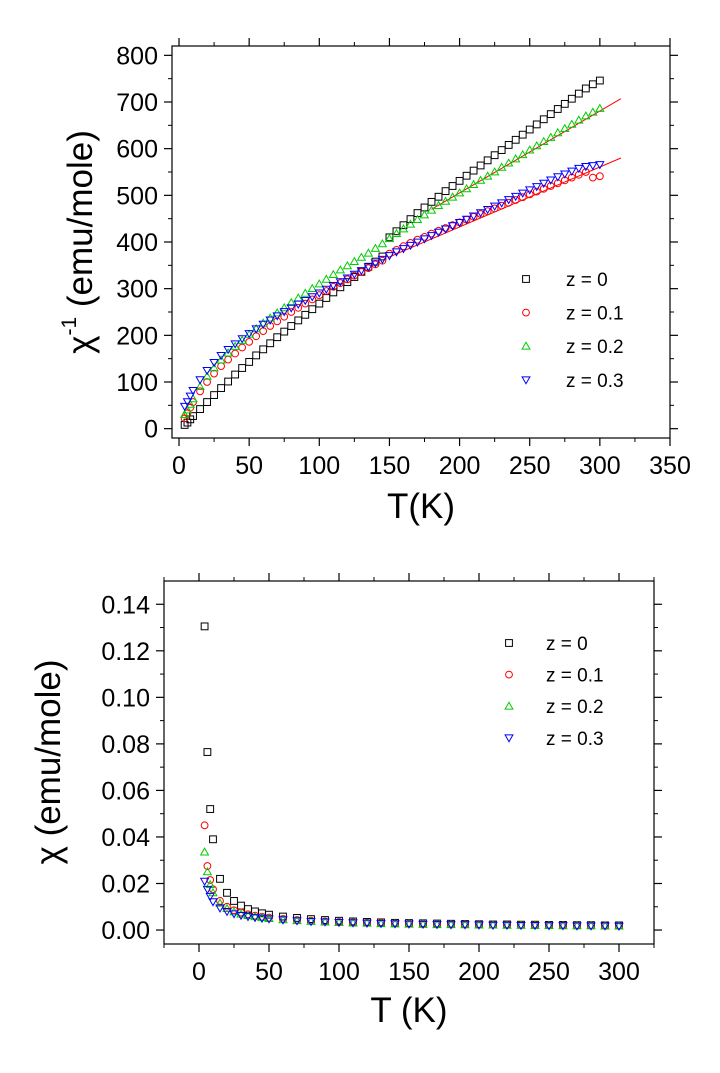  I want to click on y-tick-label: 500, so click(137, 196).